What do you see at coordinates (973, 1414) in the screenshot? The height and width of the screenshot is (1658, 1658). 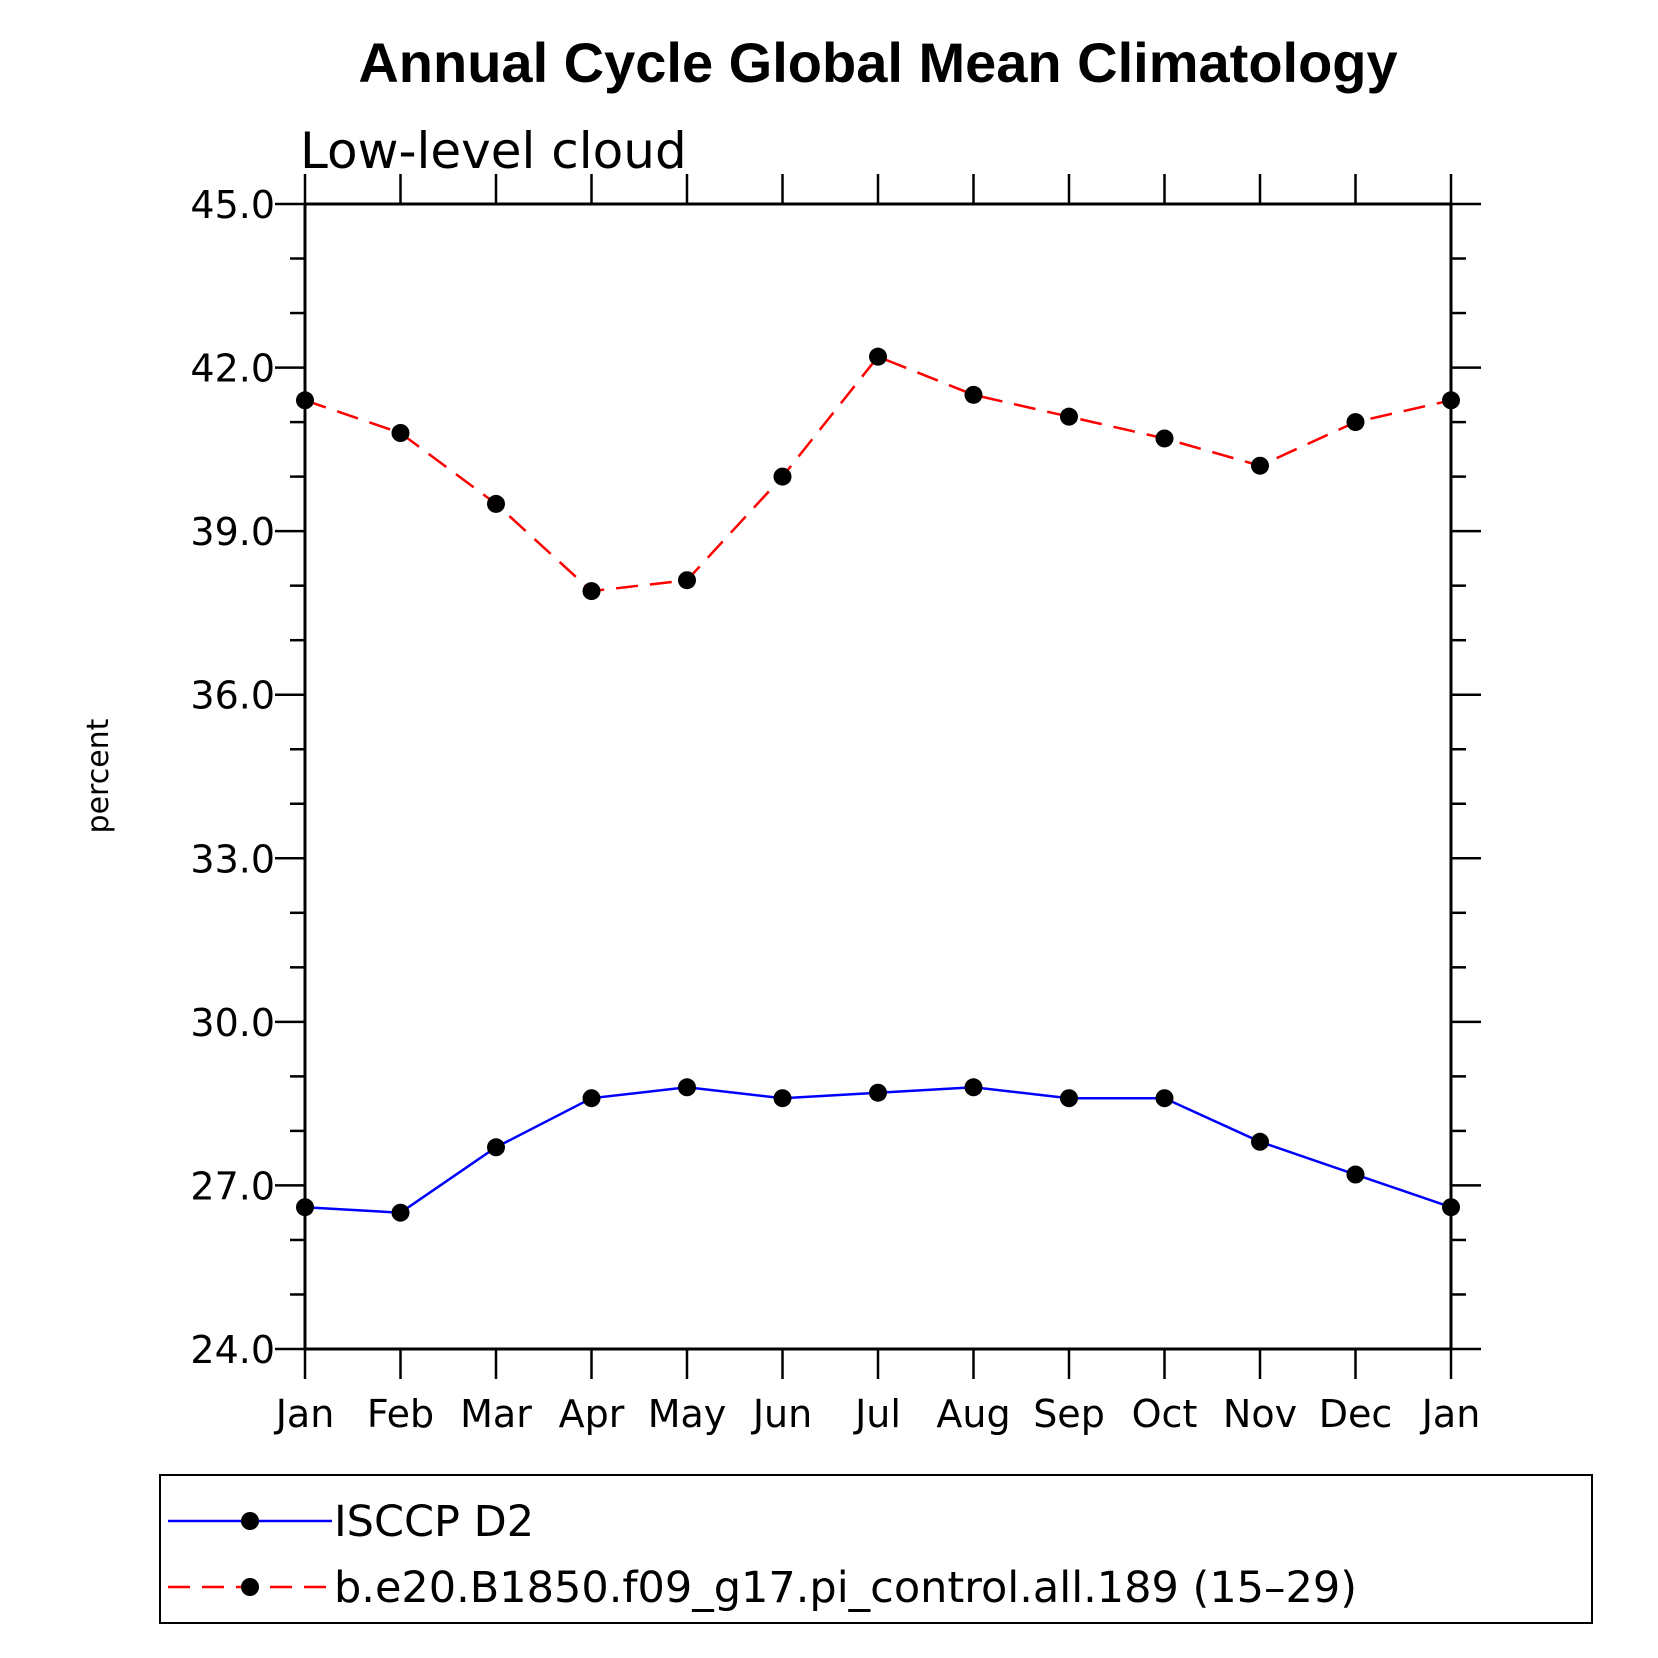 I see `x-tick-label: Aug` at bounding box center [973, 1414].